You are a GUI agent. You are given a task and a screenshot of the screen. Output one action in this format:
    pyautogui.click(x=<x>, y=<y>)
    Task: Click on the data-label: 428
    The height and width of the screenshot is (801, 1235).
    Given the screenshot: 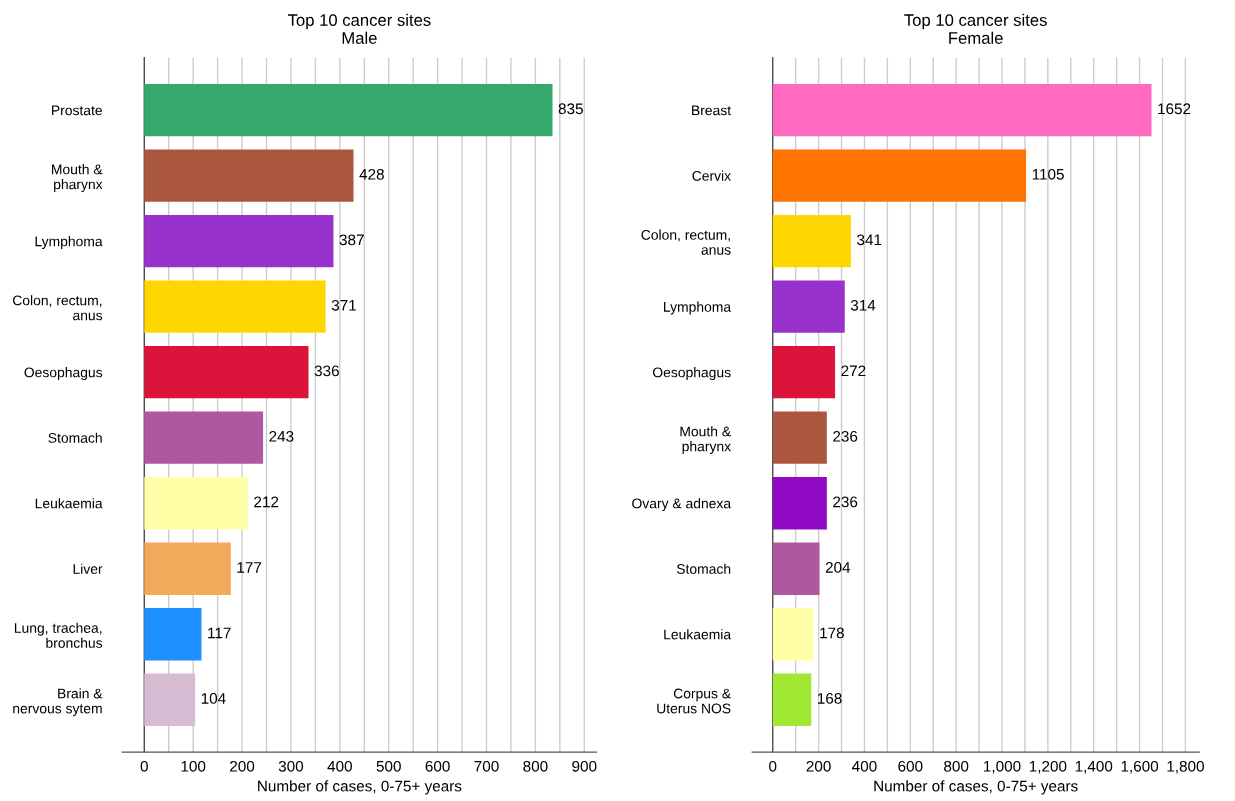 What is the action you would take?
    pyautogui.click(x=371, y=174)
    